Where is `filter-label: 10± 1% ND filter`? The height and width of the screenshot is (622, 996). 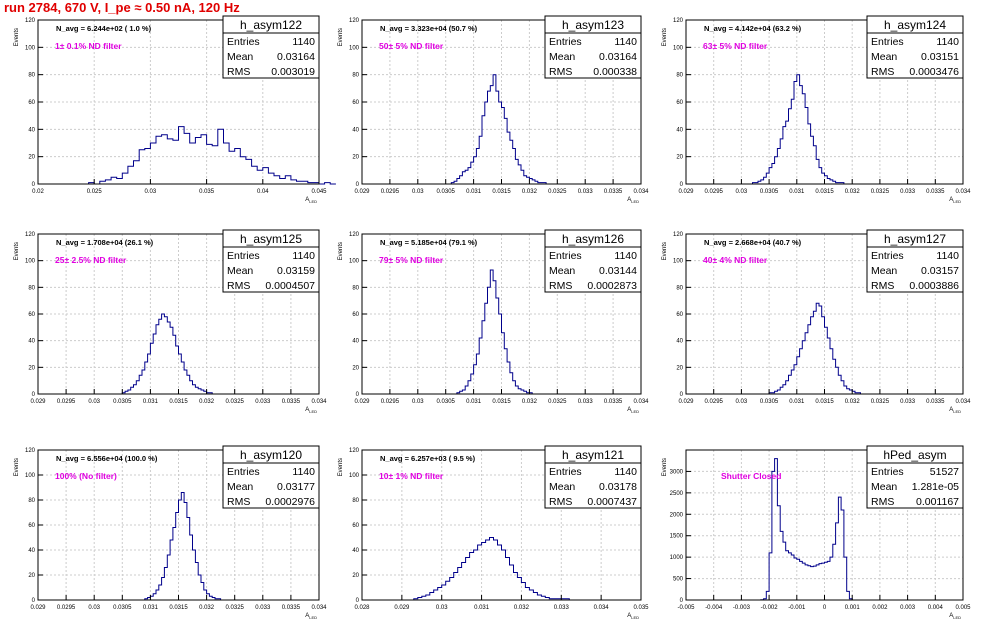
filter-label: 10± 1% ND filter is located at coordinates (411, 476).